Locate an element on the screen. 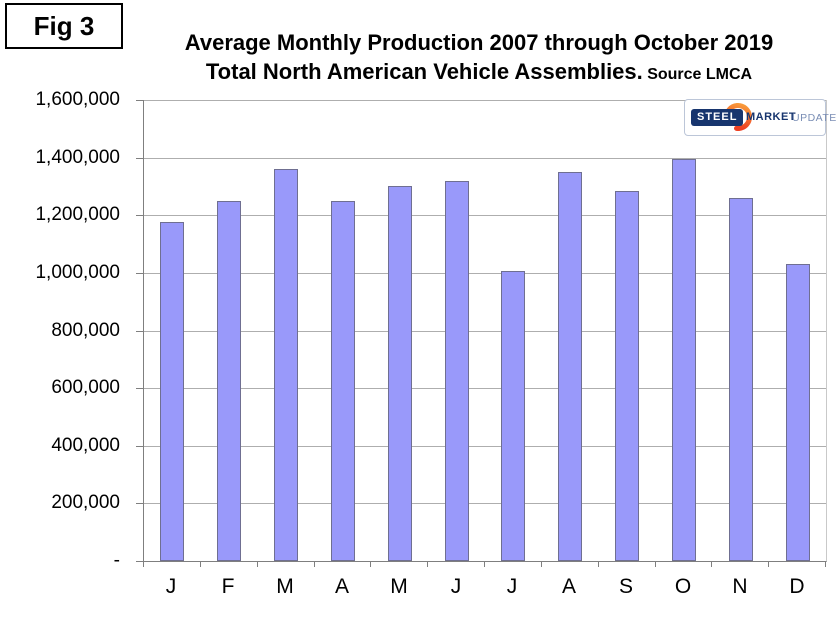 Image resolution: width=836 pixels, height=622 pixels. x-axis-label-M-5: M is located at coordinates (399, 586).